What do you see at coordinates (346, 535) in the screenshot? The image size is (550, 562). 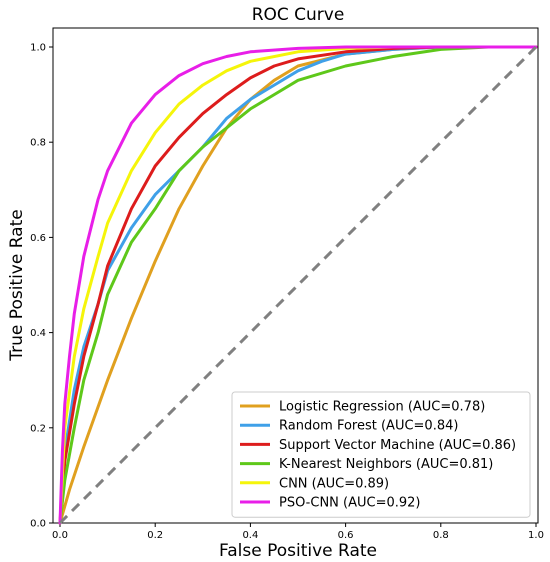 I see `x-tick-label: 0.6` at bounding box center [346, 535].